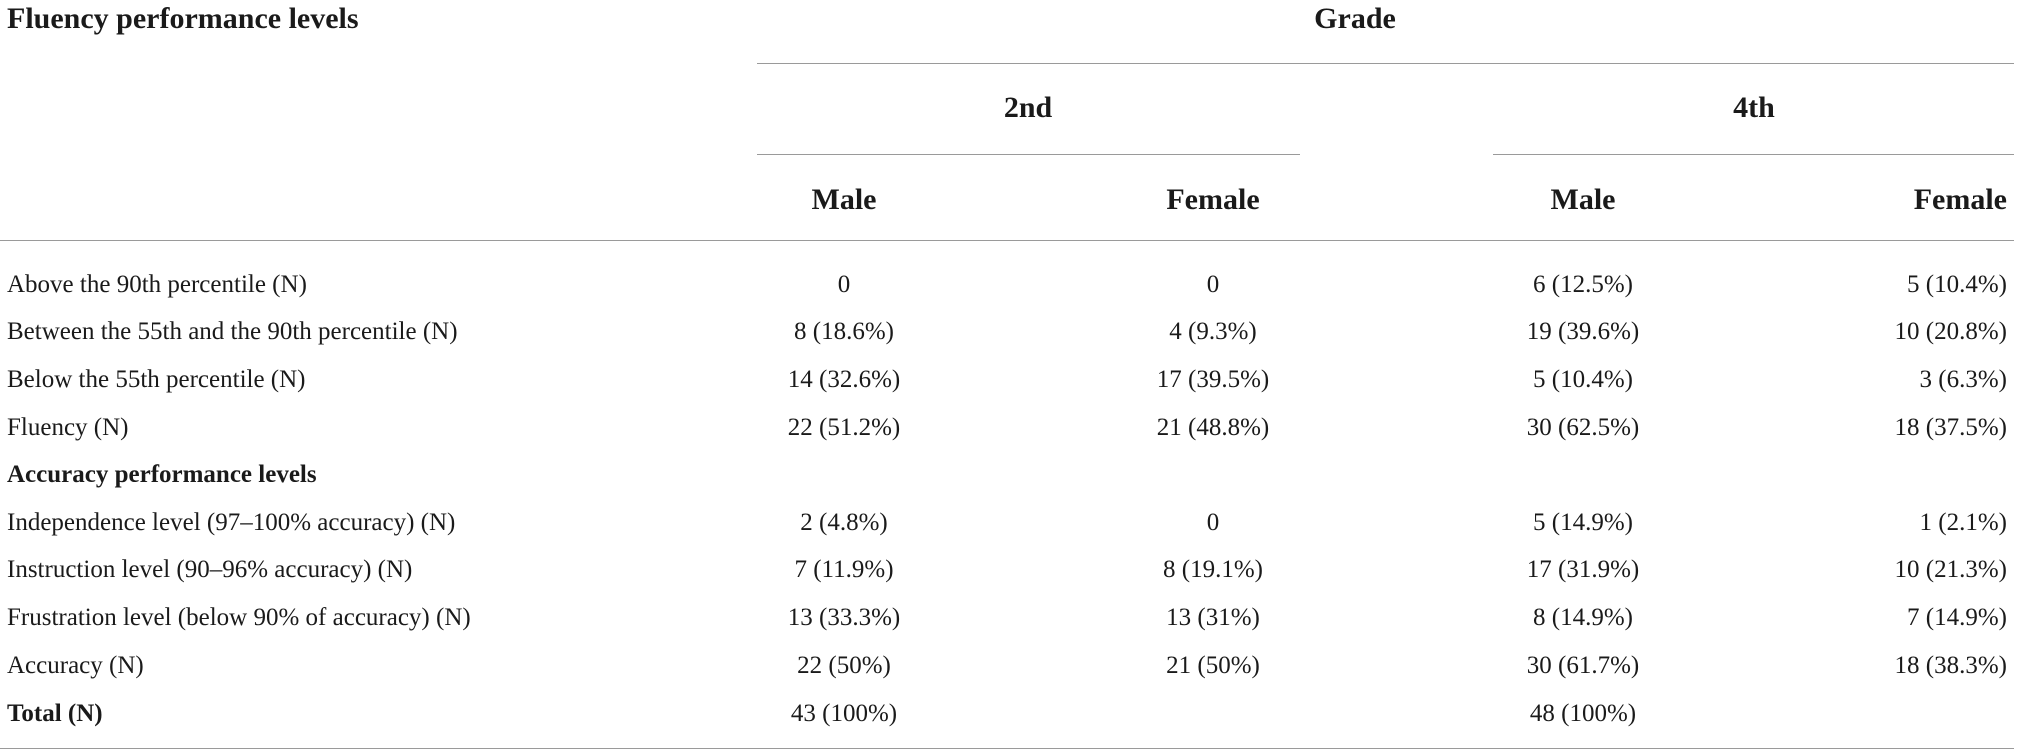 This screenshot has width=2019, height=756. What do you see at coordinates (1213, 665) in the screenshot?
I see `cell-2nd-female: 21 (50%)` at bounding box center [1213, 665].